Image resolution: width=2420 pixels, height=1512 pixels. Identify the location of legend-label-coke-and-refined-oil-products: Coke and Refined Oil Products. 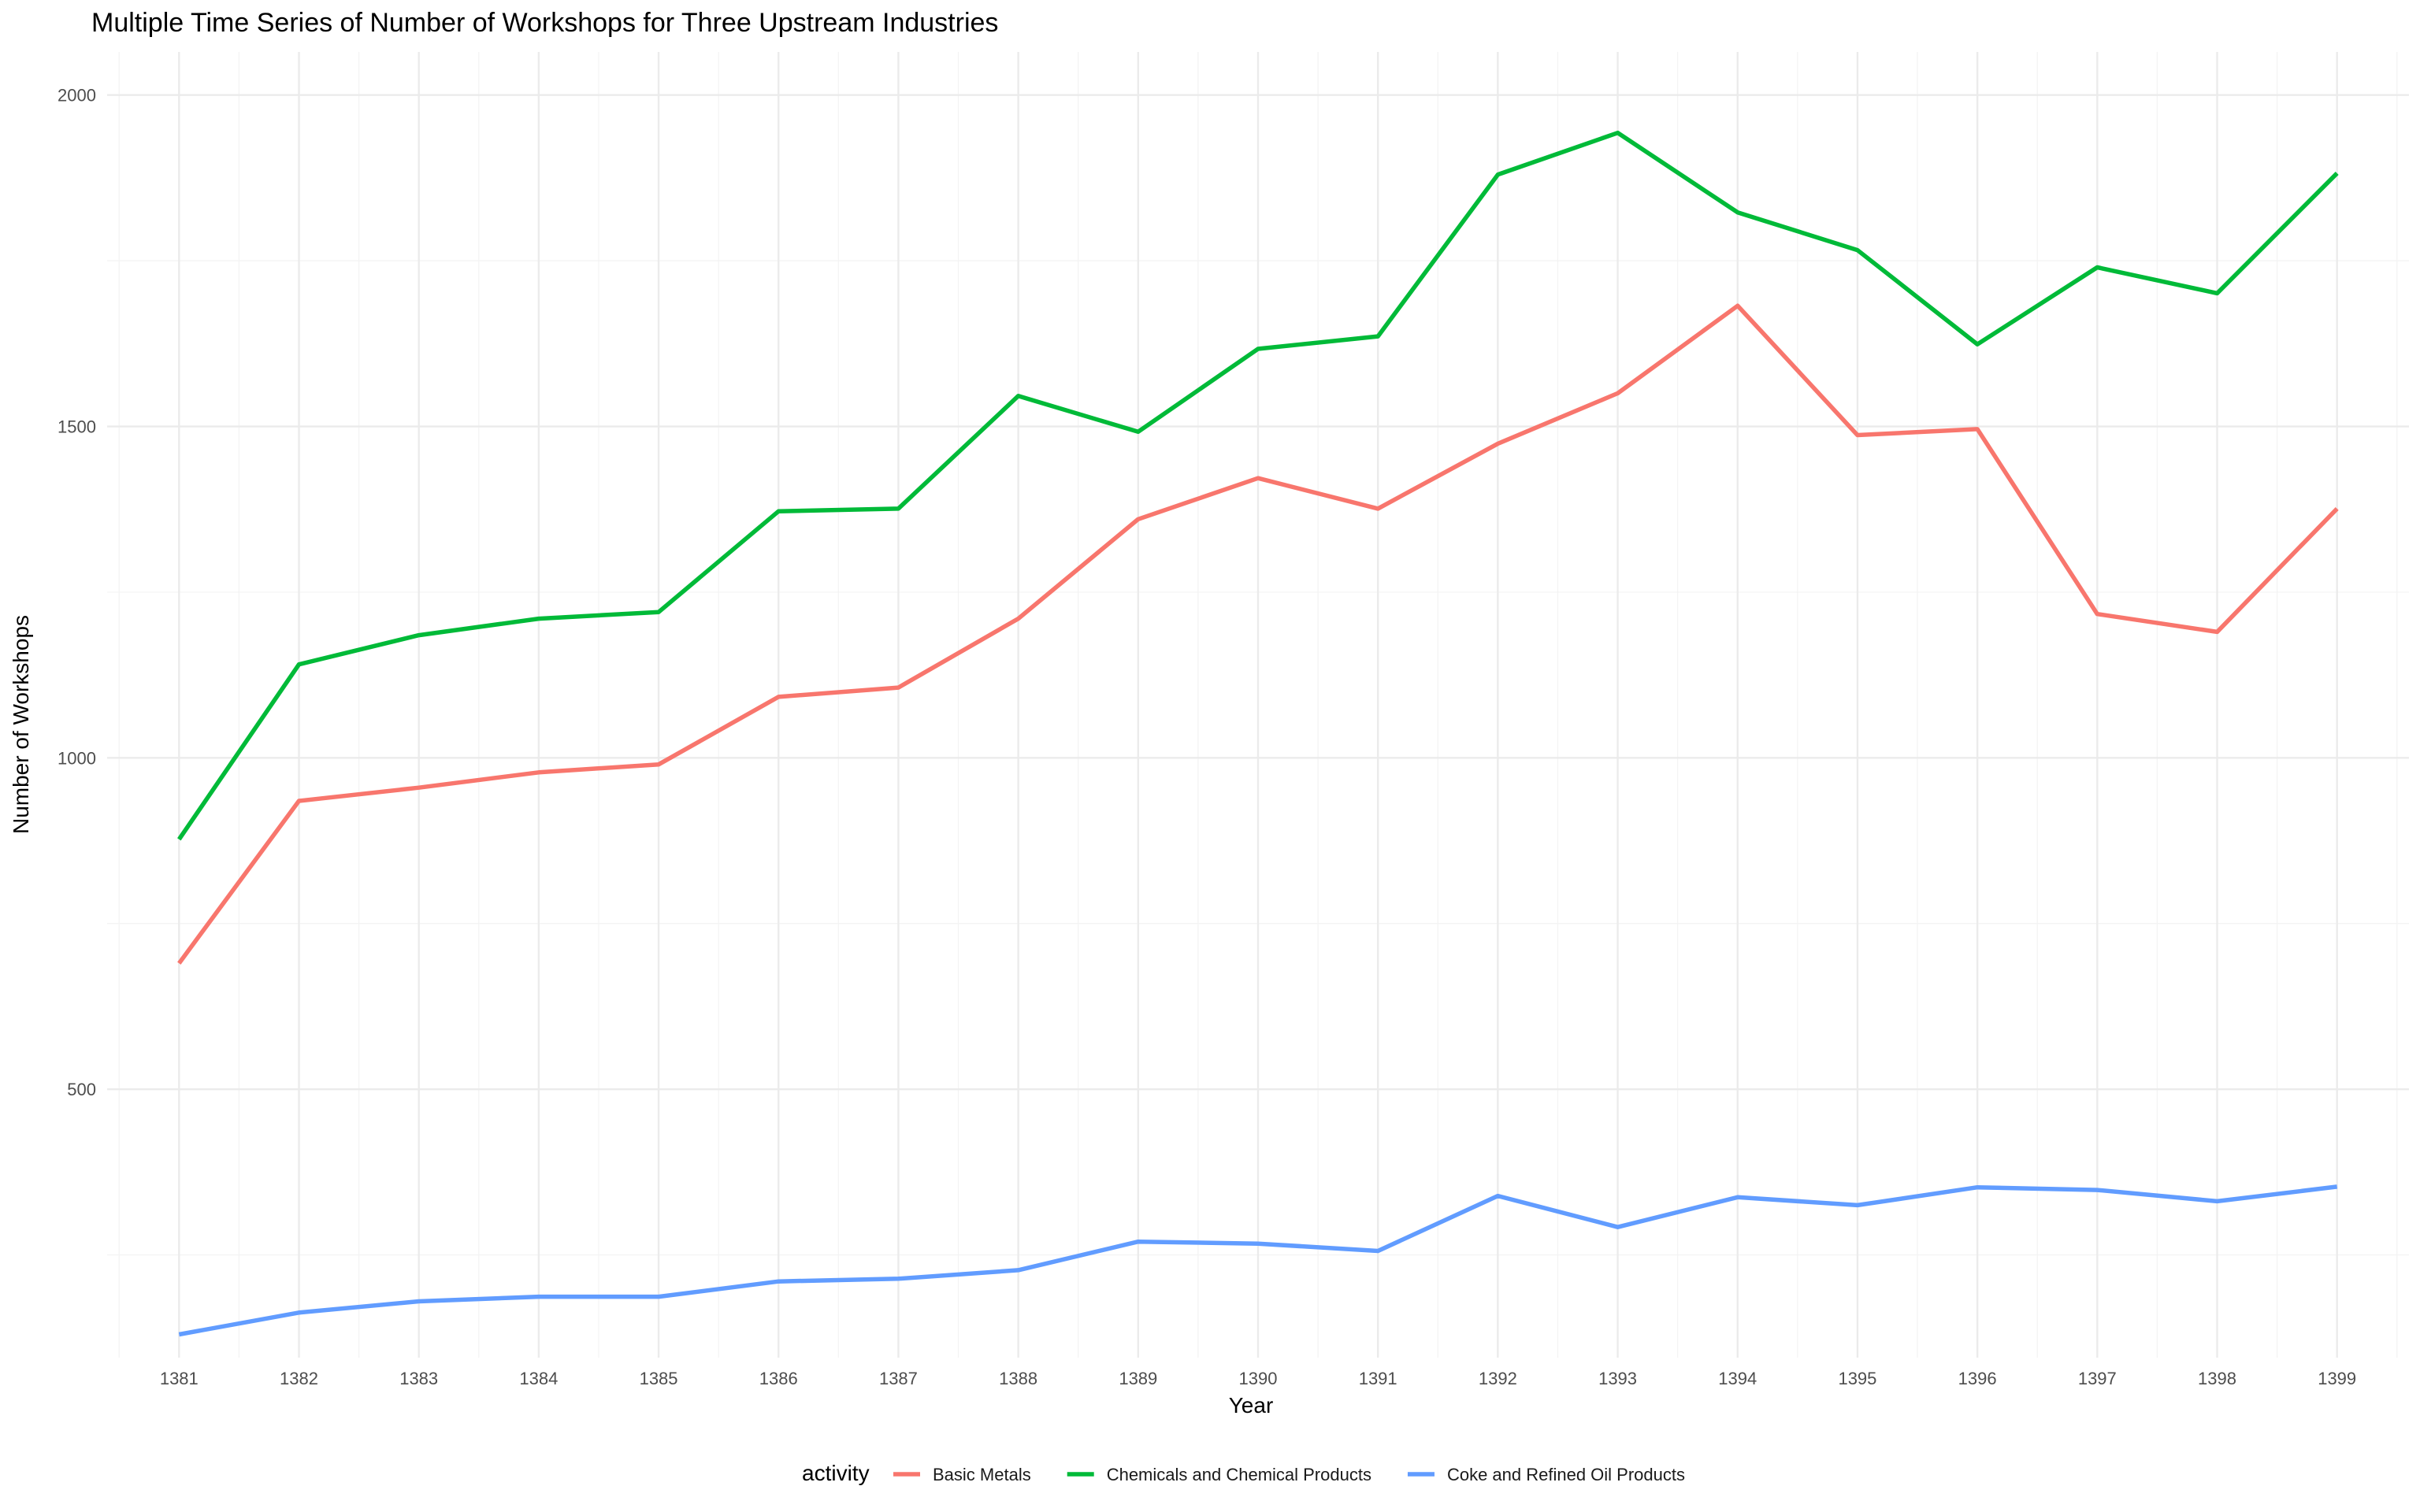
(1566, 1474).